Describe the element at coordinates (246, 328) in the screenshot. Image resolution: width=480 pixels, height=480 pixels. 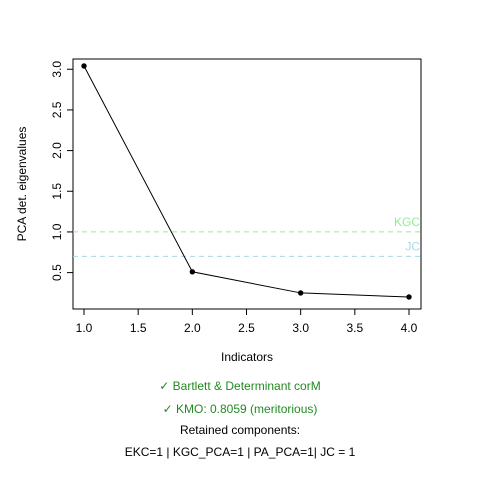
I see `x-tick-label: 2.5` at that location.